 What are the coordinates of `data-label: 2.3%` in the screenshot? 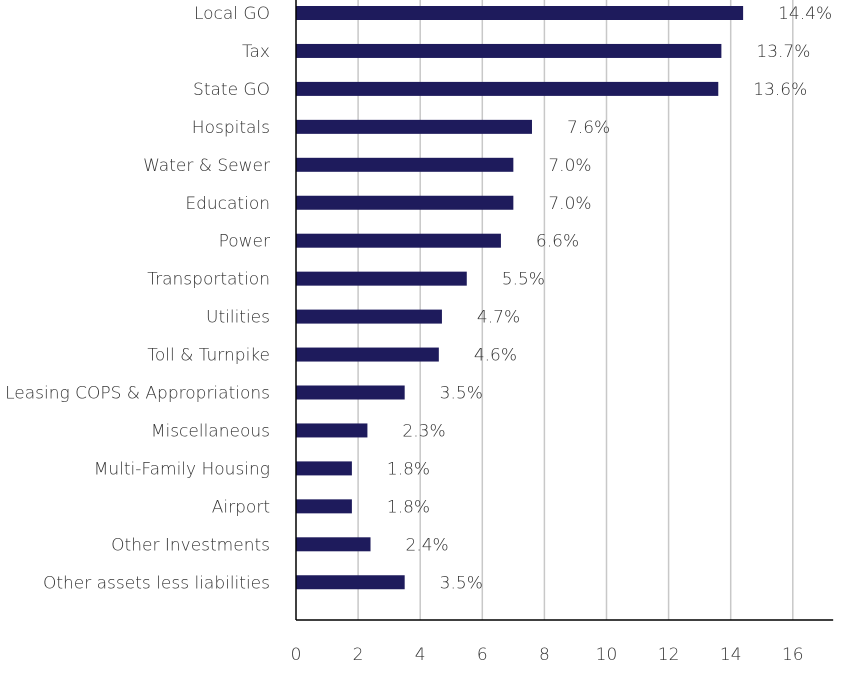 It's located at (423, 431).